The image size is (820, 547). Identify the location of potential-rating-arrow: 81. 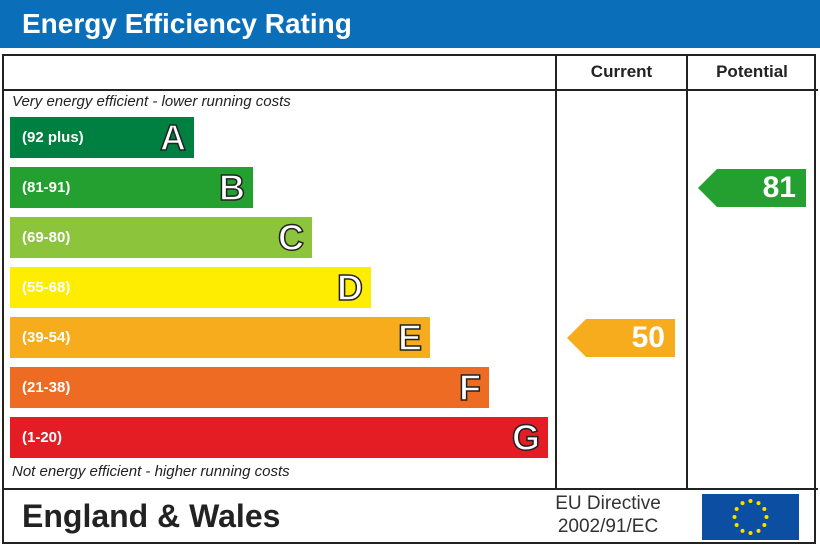
(752, 188).